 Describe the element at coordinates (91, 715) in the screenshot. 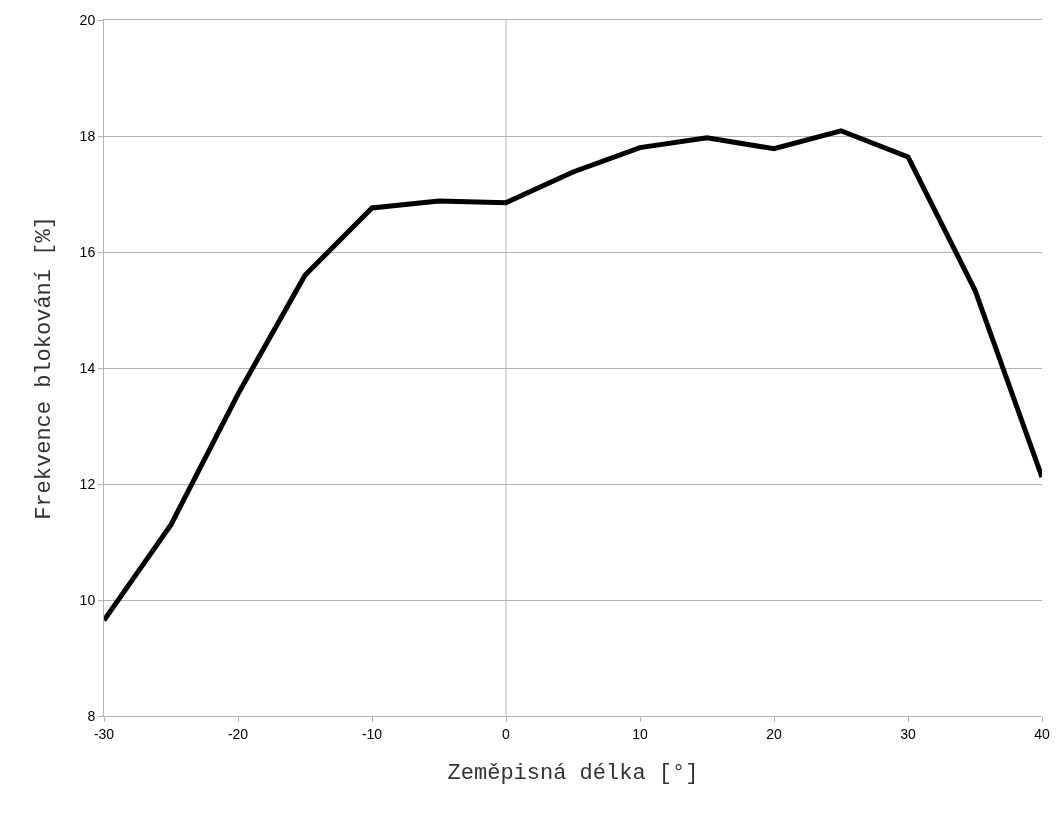

I see `y-tick-label: 8` at that location.